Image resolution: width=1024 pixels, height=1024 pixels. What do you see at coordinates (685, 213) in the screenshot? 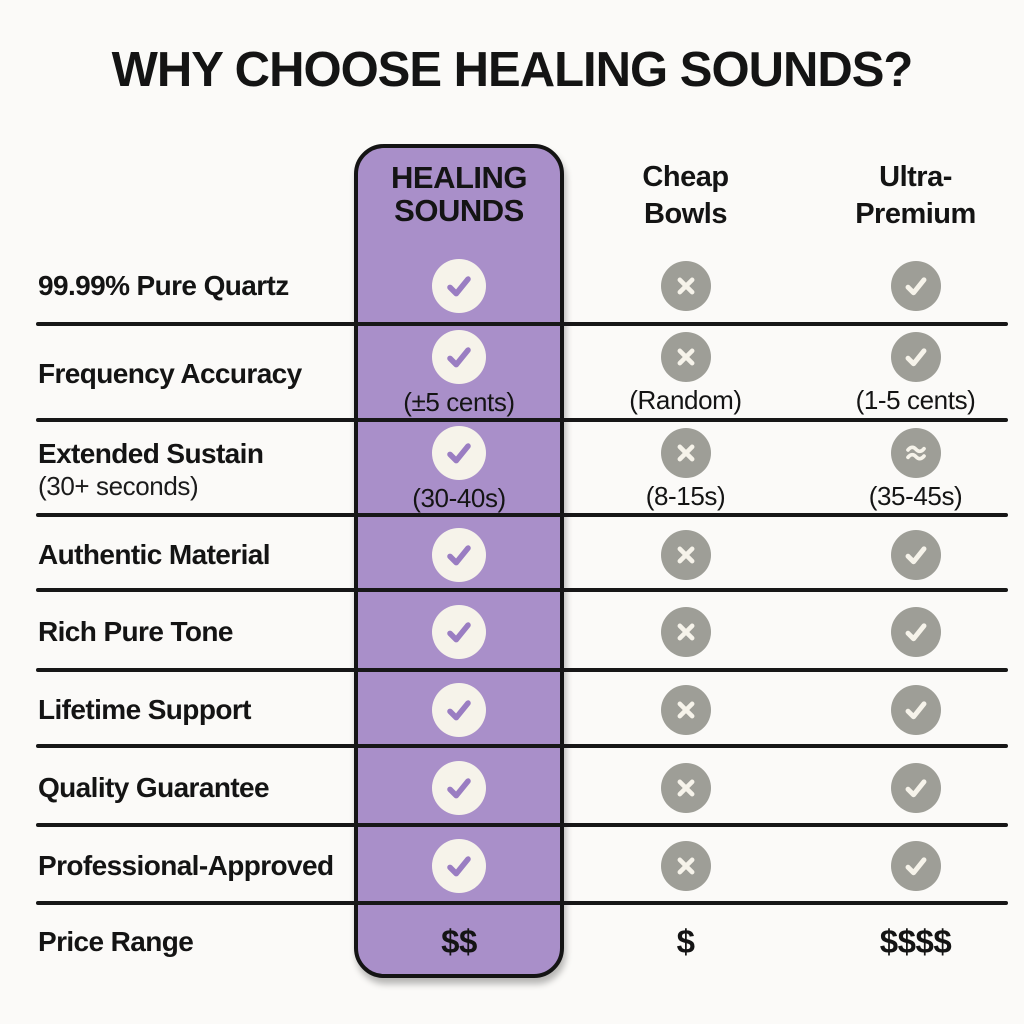
I see `column-header-line: Bowls` at bounding box center [685, 213].